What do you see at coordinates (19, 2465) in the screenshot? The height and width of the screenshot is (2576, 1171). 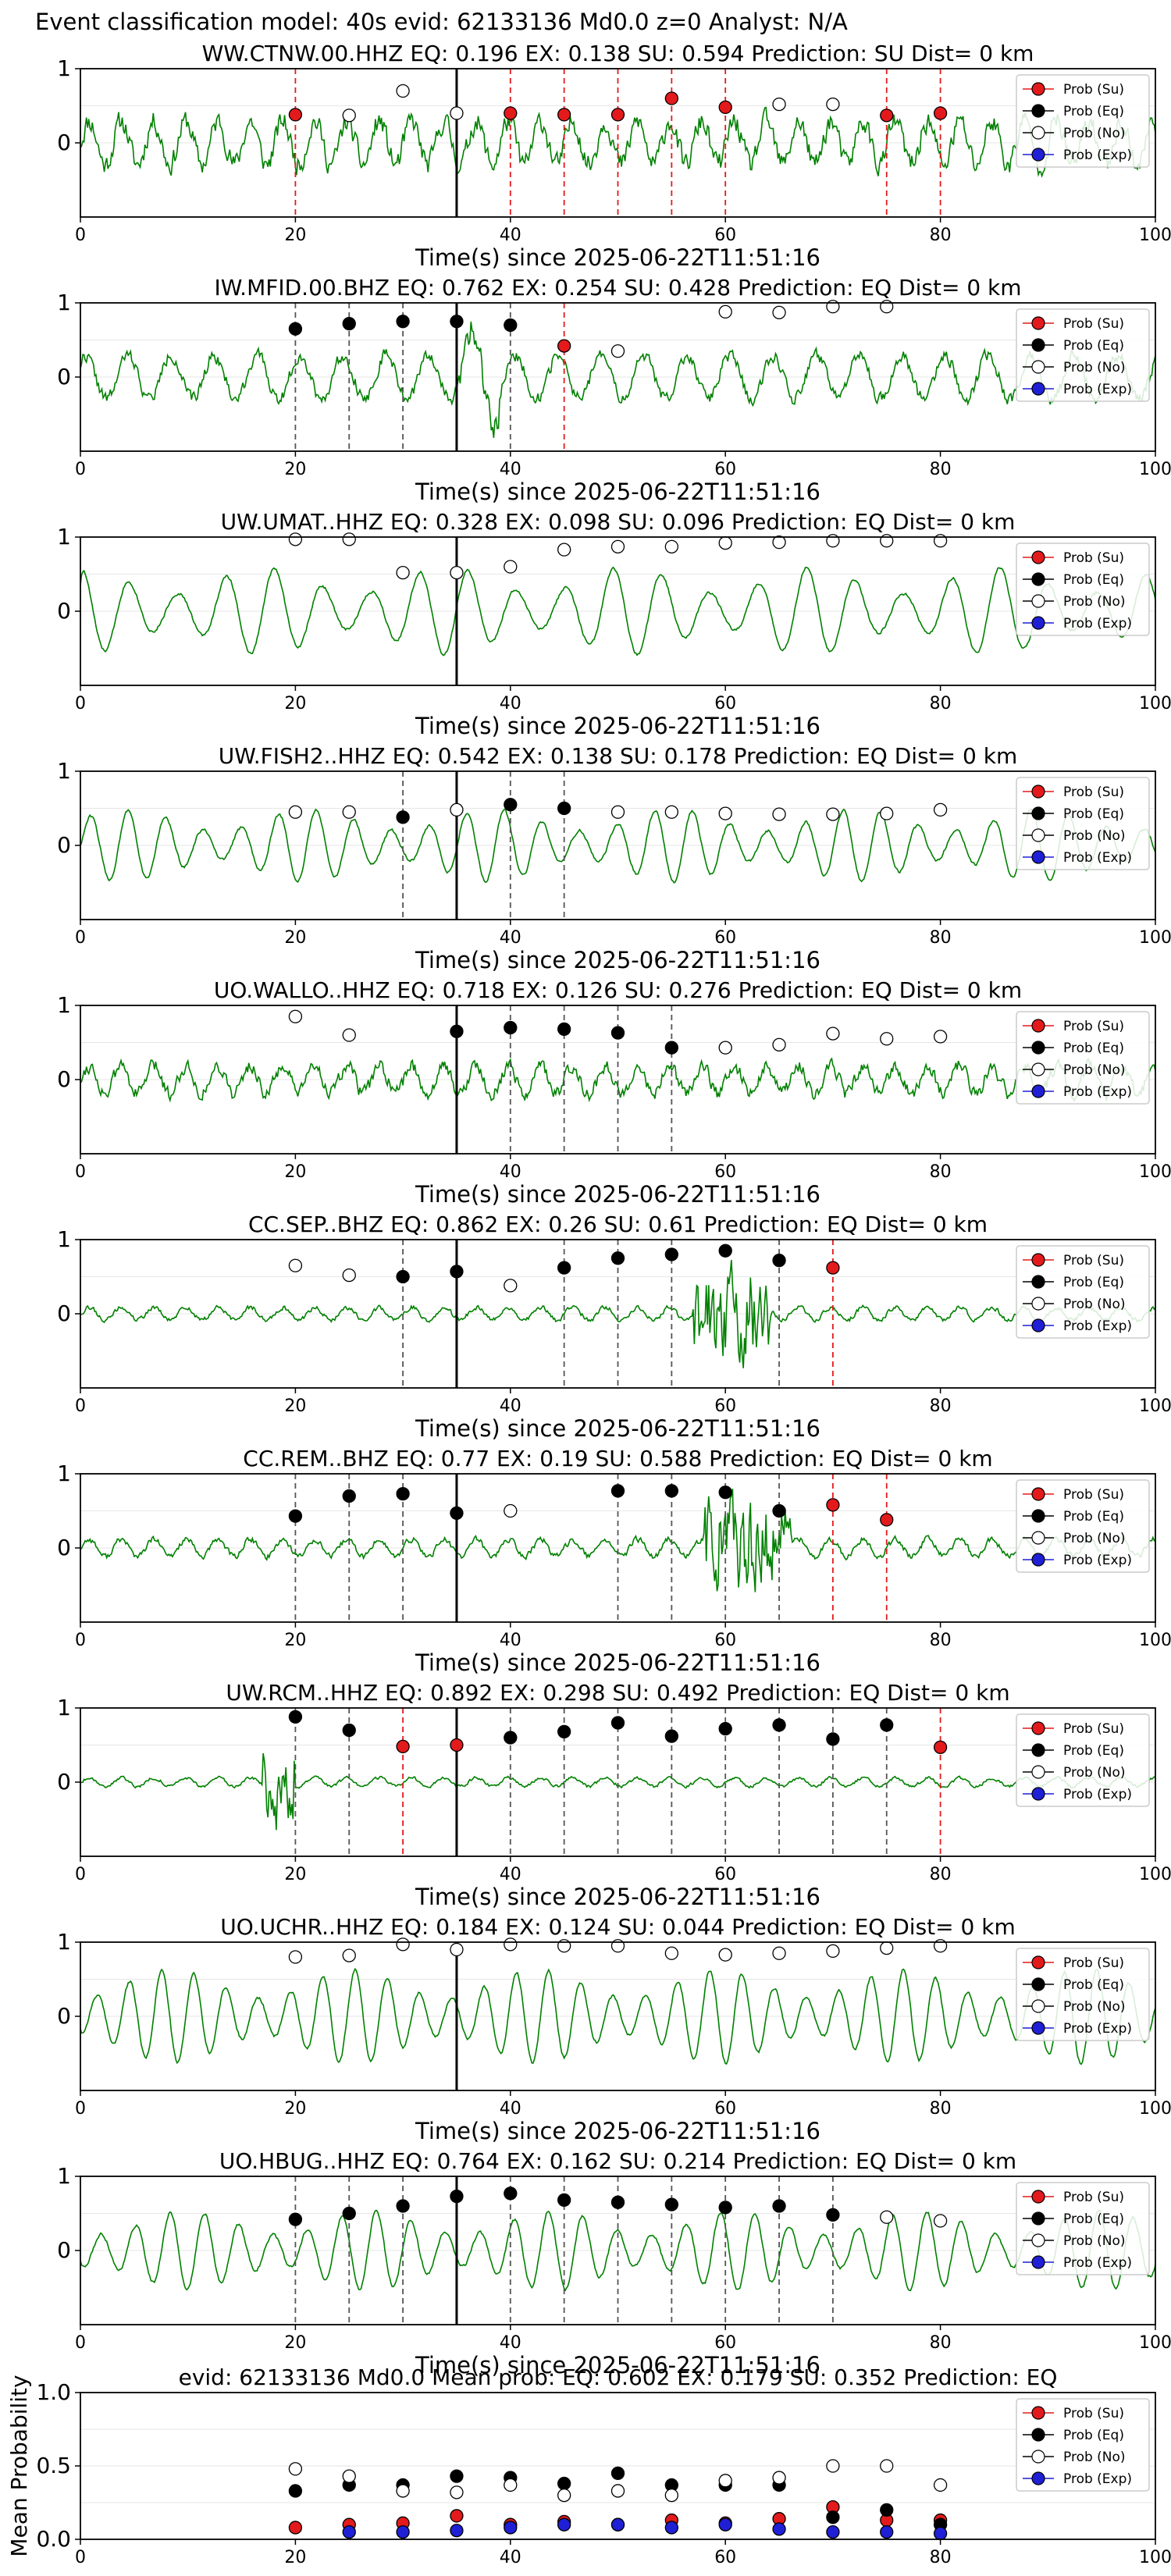 I see `y-axis-label: Mean Probability` at bounding box center [19, 2465].